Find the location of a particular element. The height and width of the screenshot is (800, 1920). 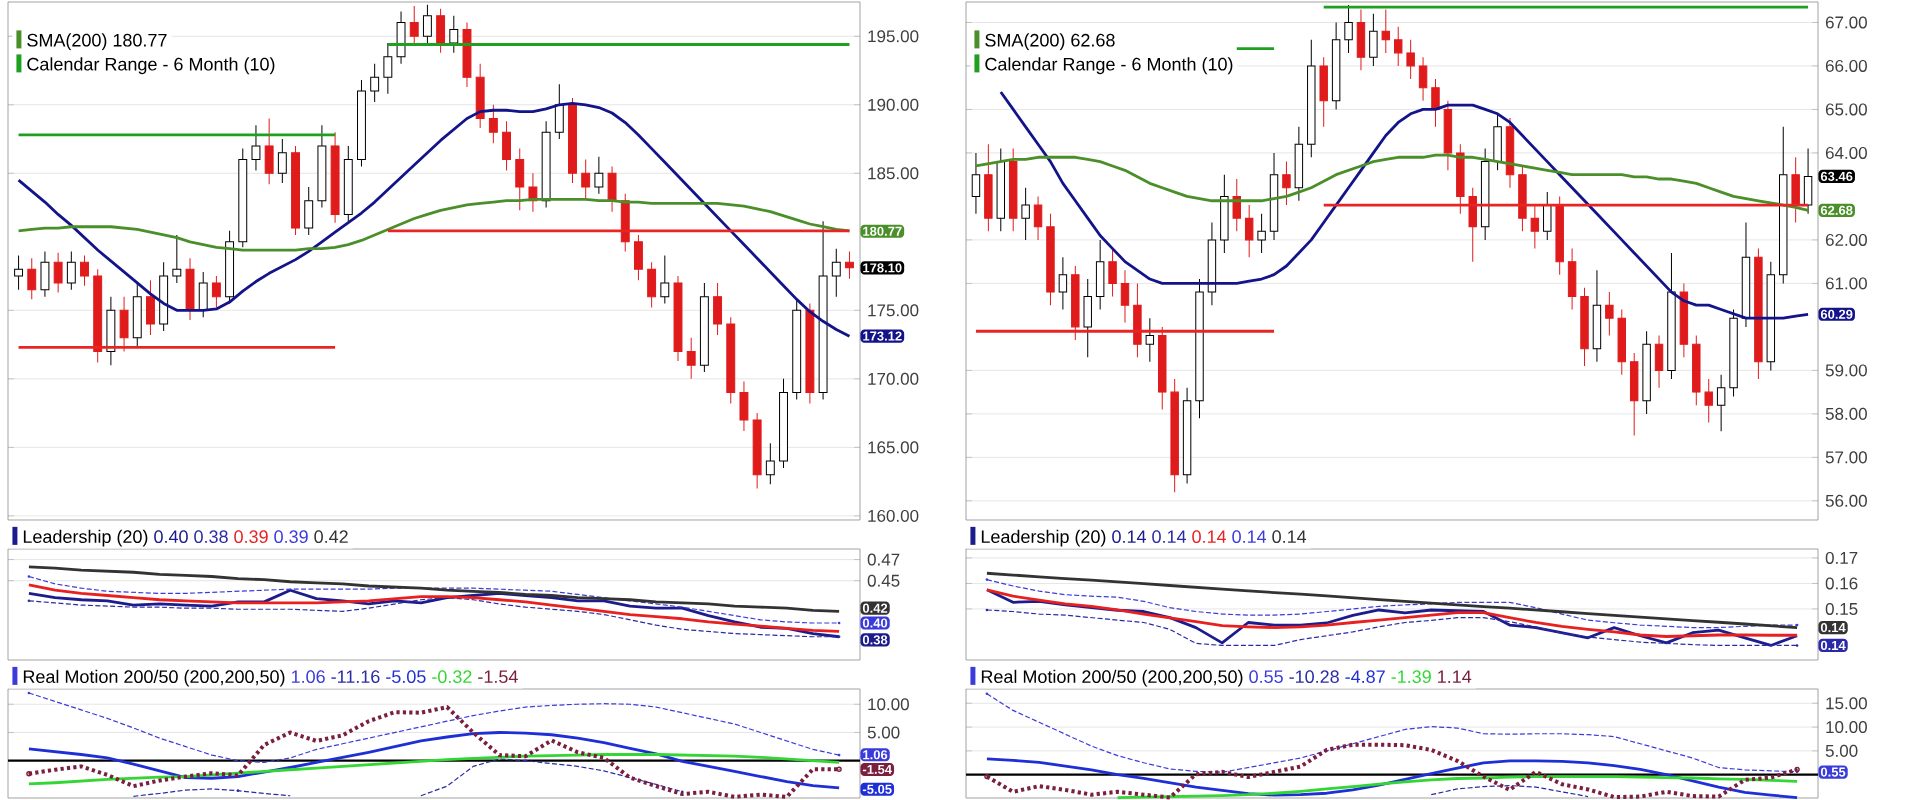

text: 0.40 is located at coordinates (171, 537).